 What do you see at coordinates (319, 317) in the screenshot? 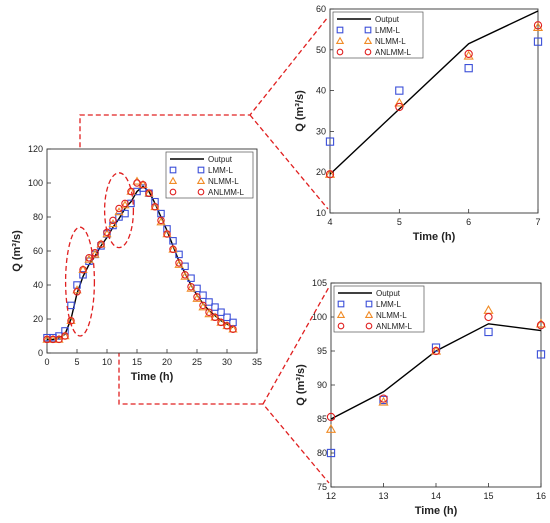
I see `y-tick-label: 100` at bounding box center [319, 317].